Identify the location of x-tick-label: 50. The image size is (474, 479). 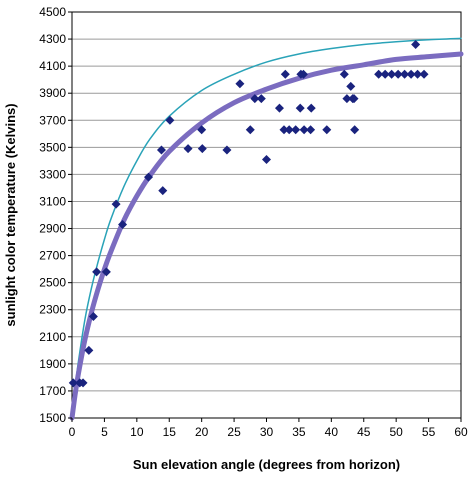
(396, 432).